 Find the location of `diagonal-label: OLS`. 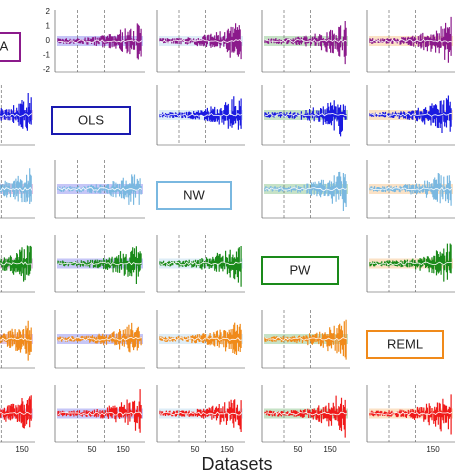

diagonal-label: OLS is located at coordinates (91, 119).